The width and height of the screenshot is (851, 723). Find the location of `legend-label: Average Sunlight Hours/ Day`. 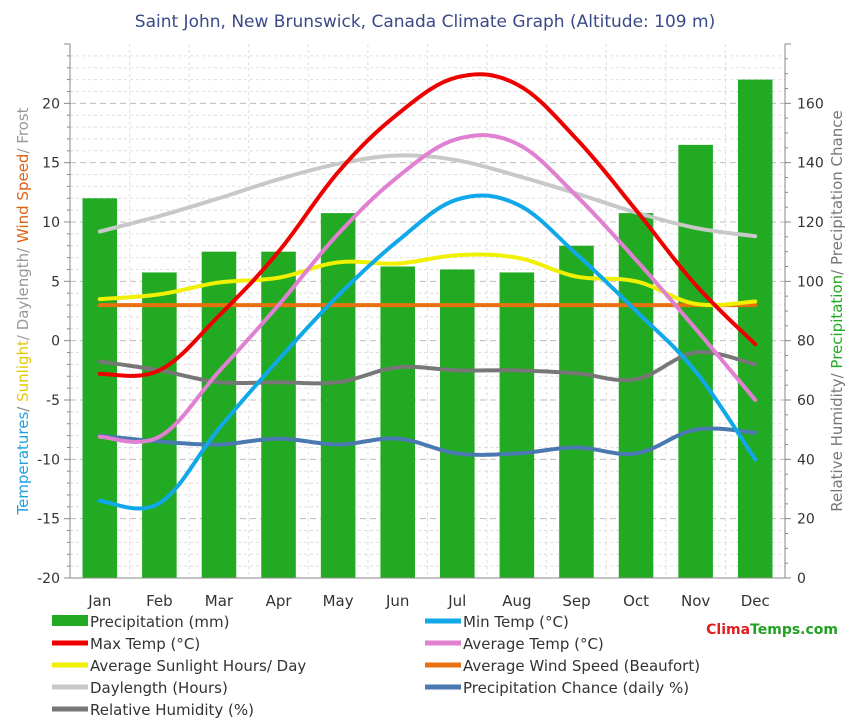

legend-label: Average Sunlight Hours/ Day is located at coordinates (198, 666).